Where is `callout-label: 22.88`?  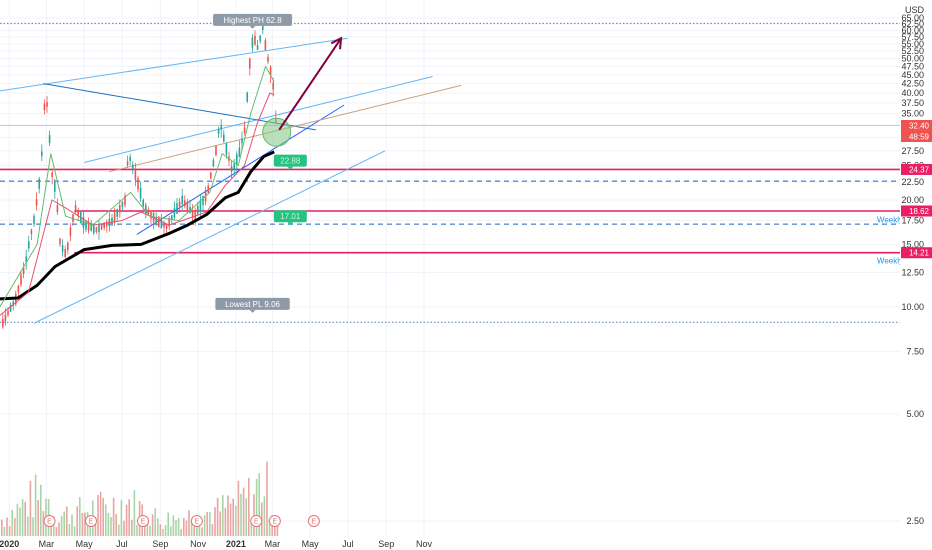
callout-label: 22.88 is located at coordinates (290, 161).